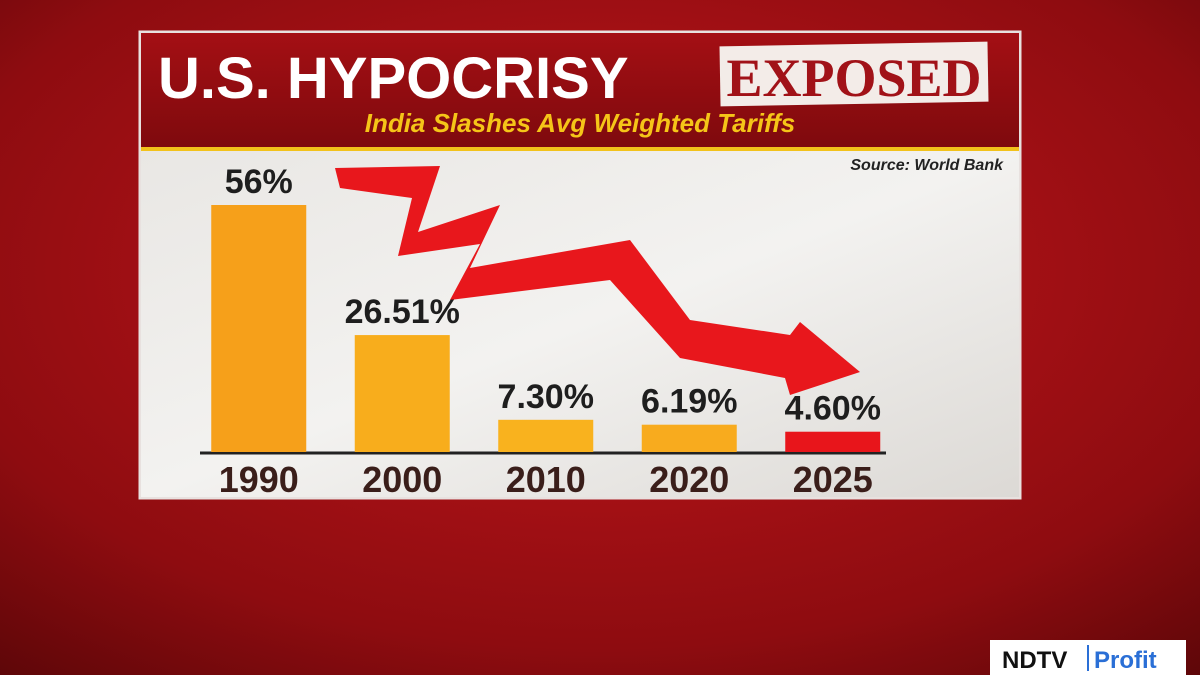  What do you see at coordinates (402, 479) in the screenshot?
I see `x-tick-label: 2000` at bounding box center [402, 479].